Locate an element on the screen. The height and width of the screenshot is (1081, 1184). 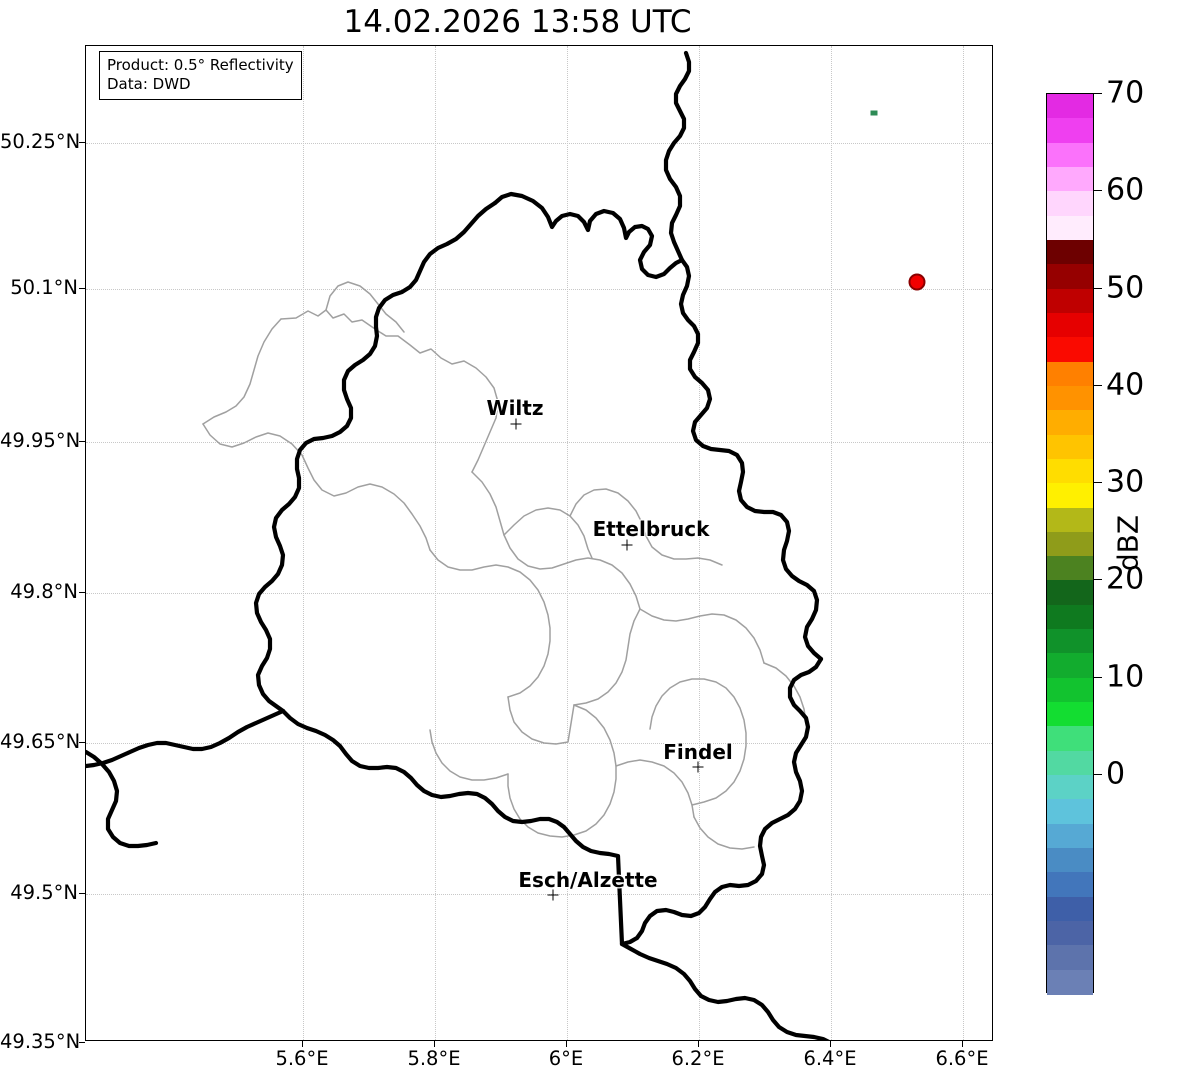
national-border-south is located at coordinates (452, 827).